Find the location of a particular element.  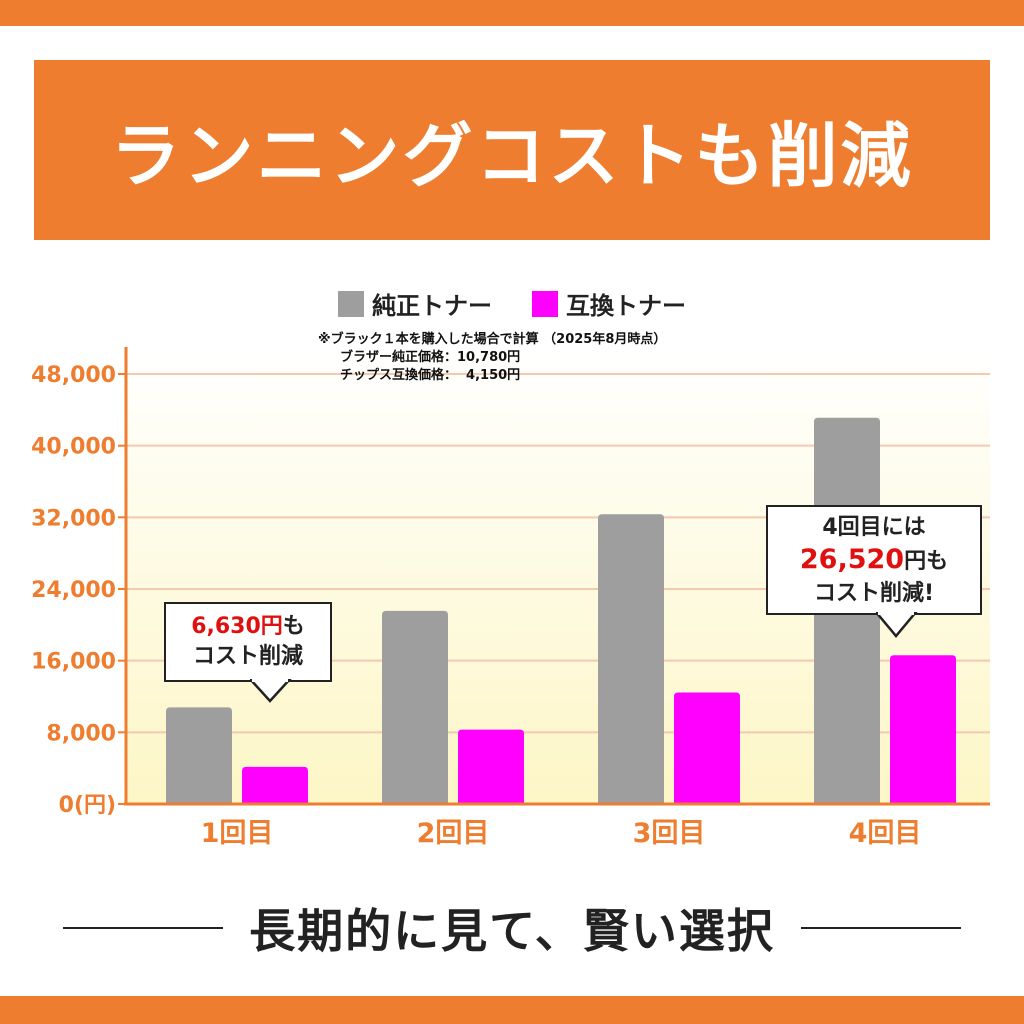

legend-item-compatible: 互換トナー is located at coordinates (609, 303).